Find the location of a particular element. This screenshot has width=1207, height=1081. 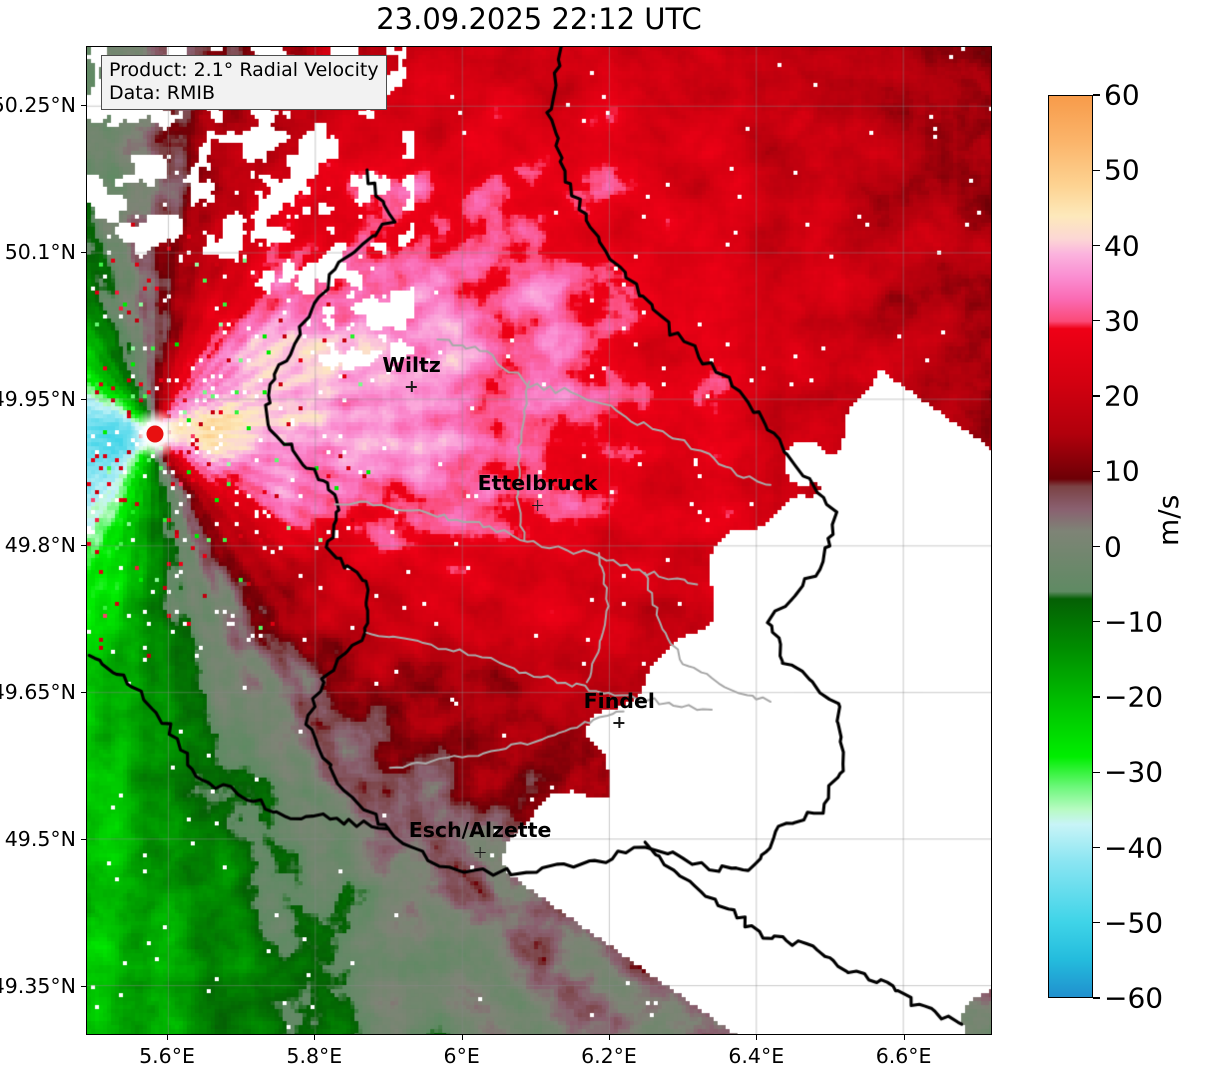

y-axis-tick-label: 50.1°N is located at coordinates (40, 251).